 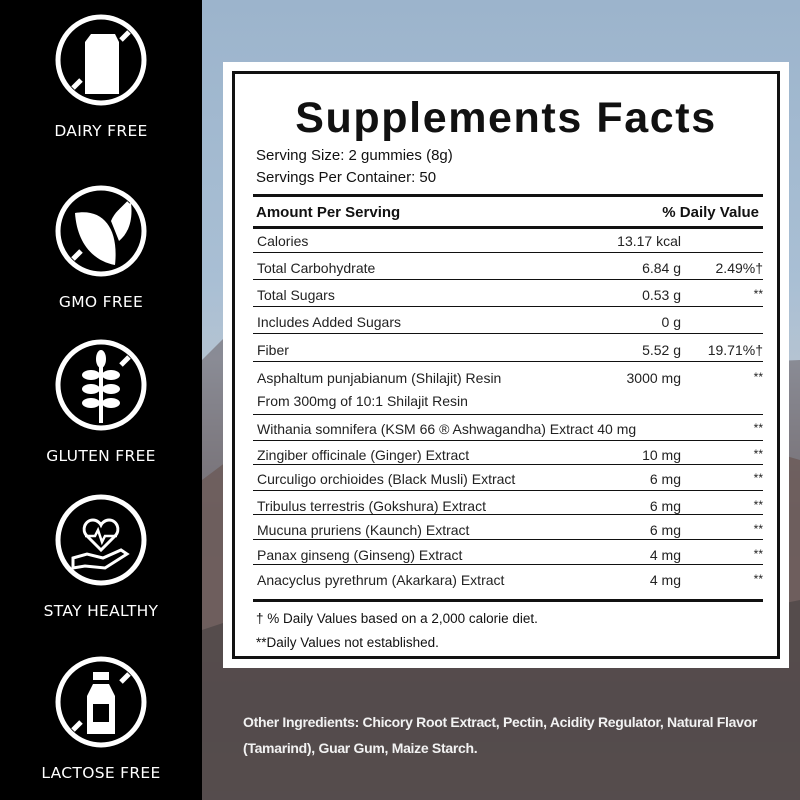 What do you see at coordinates (508, 243) in the screenshot?
I see `fact-row: Calories 13.17 kcal` at bounding box center [508, 243].